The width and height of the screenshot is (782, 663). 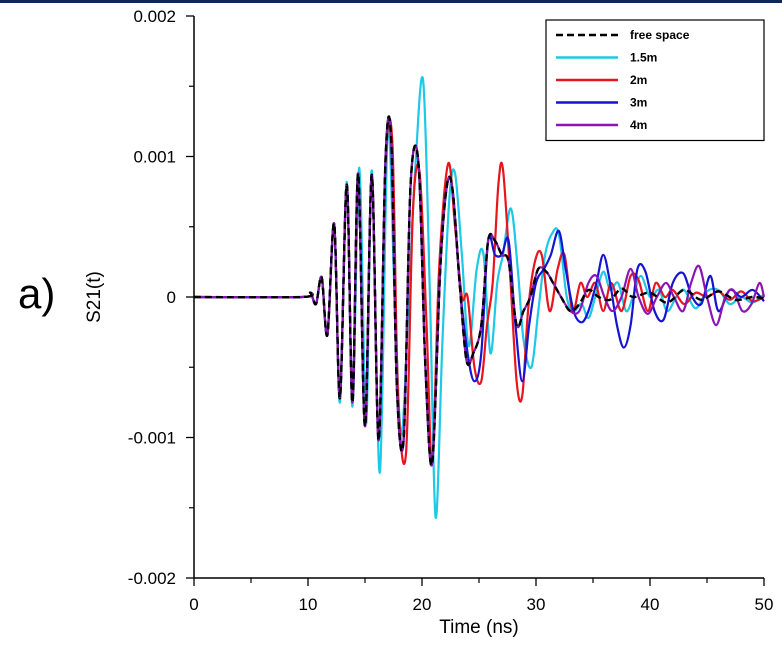 I want to click on y-tick-label: 0, so click(x=171, y=297).